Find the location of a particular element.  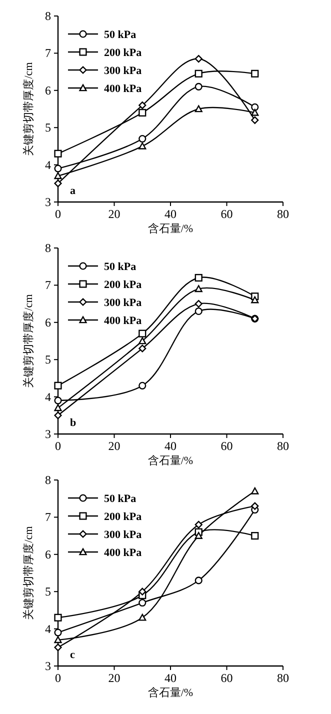

annotation: a is located at coordinates (73, 191).